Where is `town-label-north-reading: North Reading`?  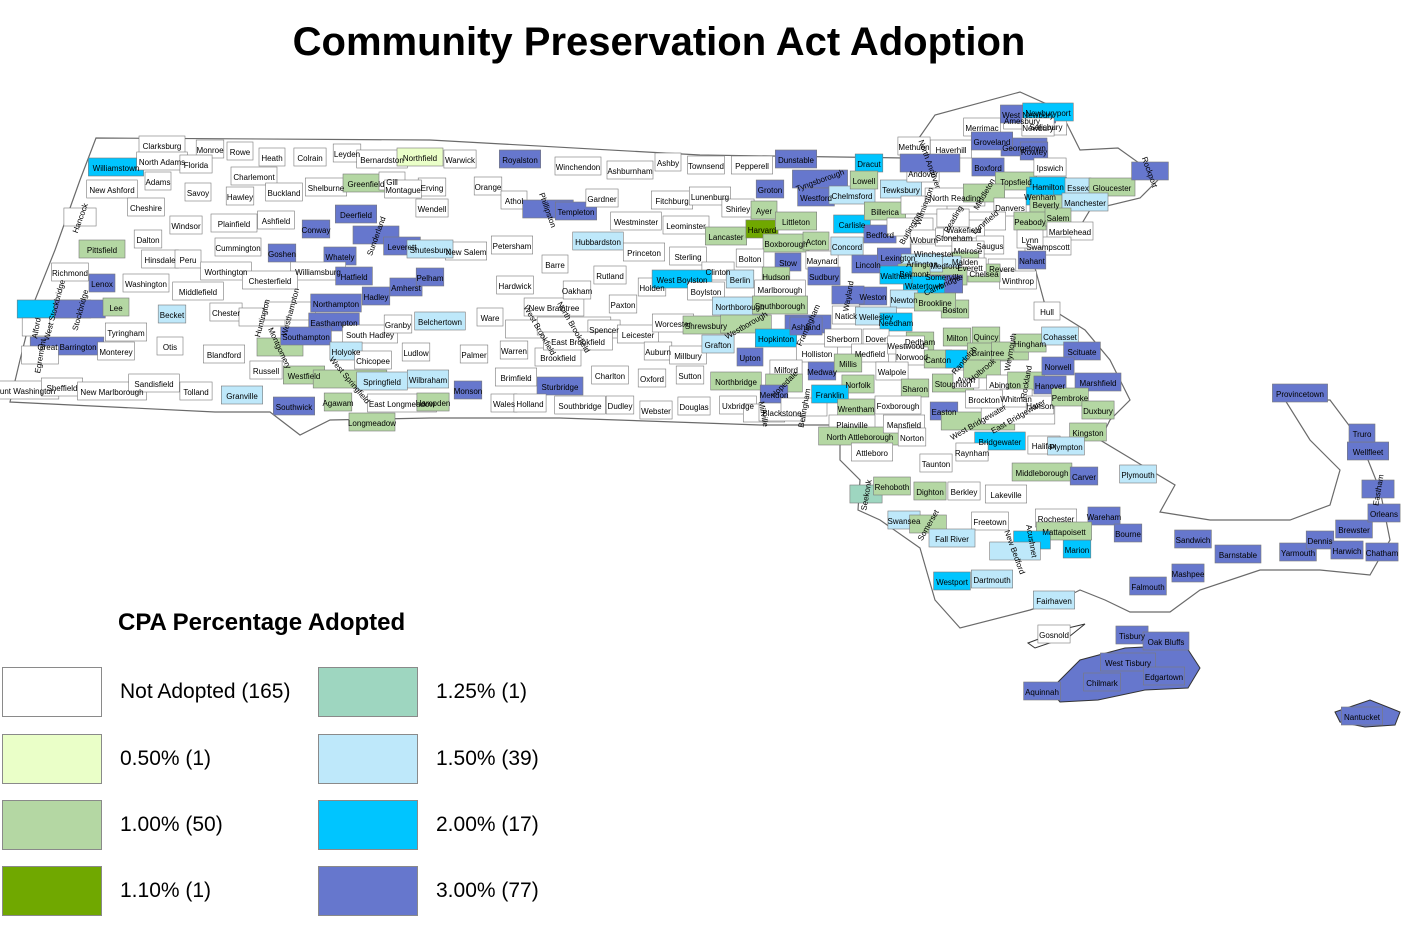
town-label-north-reading: North Reading is located at coordinates (955, 198).